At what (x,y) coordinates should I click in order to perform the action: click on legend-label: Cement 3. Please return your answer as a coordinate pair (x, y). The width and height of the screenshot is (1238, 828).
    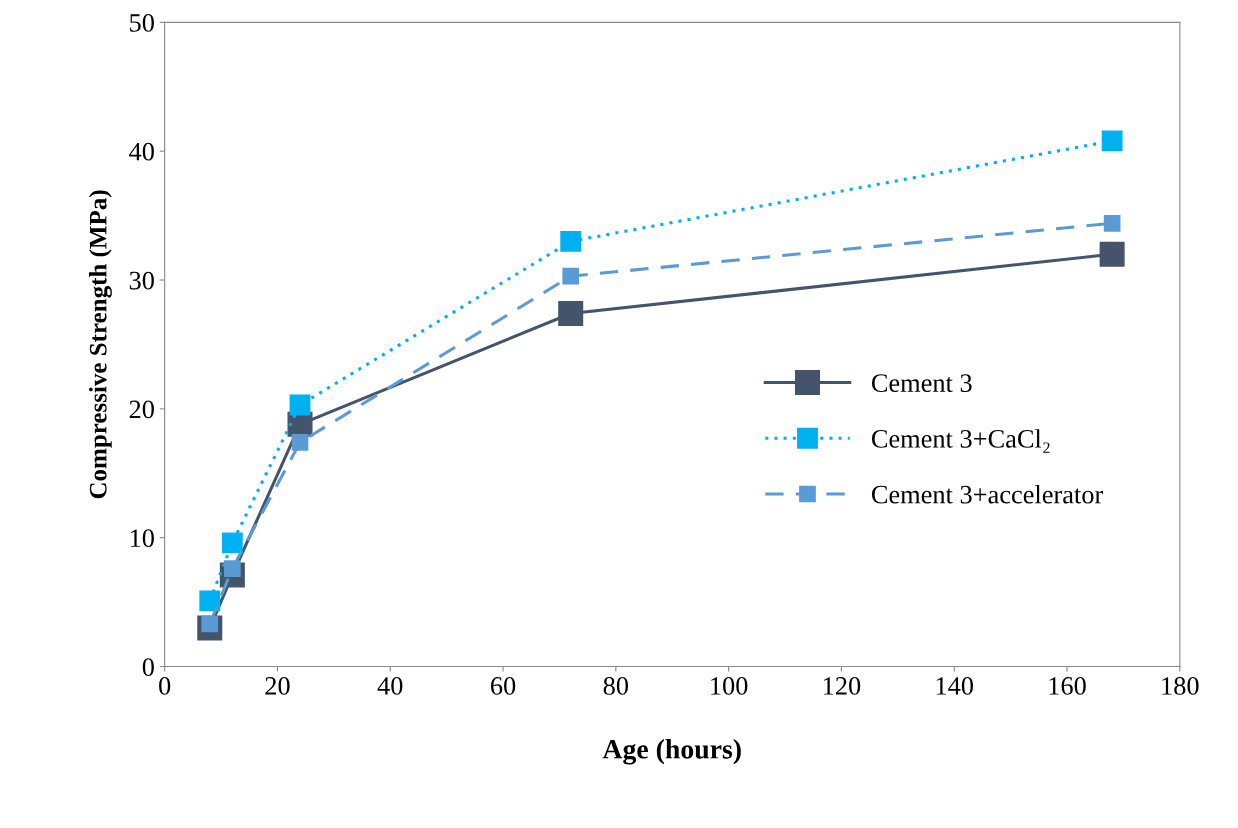
    Looking at the image, I should click on (921, 383).